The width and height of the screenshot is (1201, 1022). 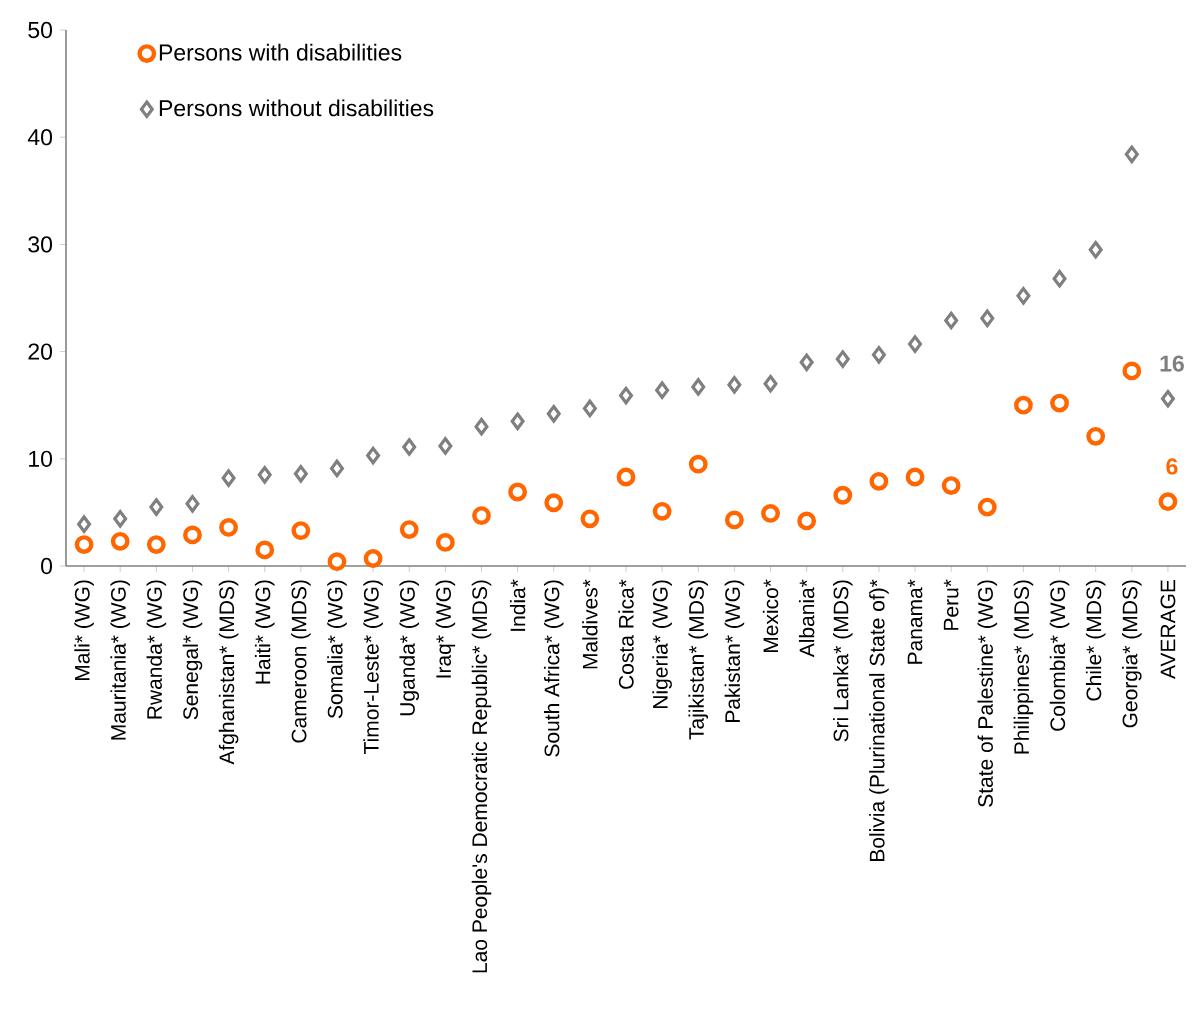 I want to click on legend-label: Persons without disabilities, so click(x=296, y=108).